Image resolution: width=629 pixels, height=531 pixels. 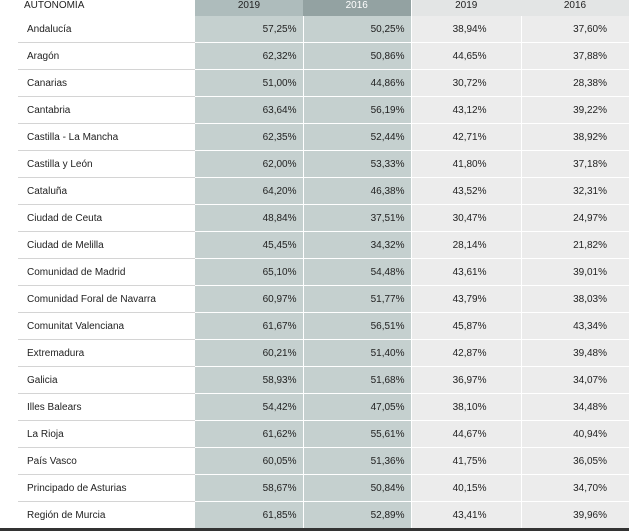 I want to click on value-cell-a: 61,62%, so click(x=249, y=434).